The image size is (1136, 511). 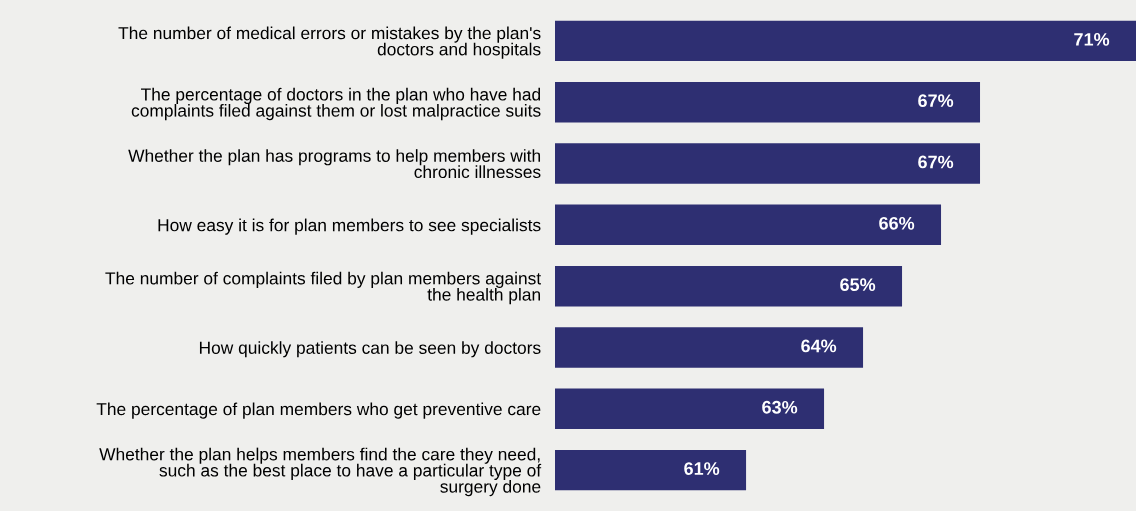 I want to click on y-tick-label: The number of complaints filed by plan members against the health plan, so click(x=323, y=288).